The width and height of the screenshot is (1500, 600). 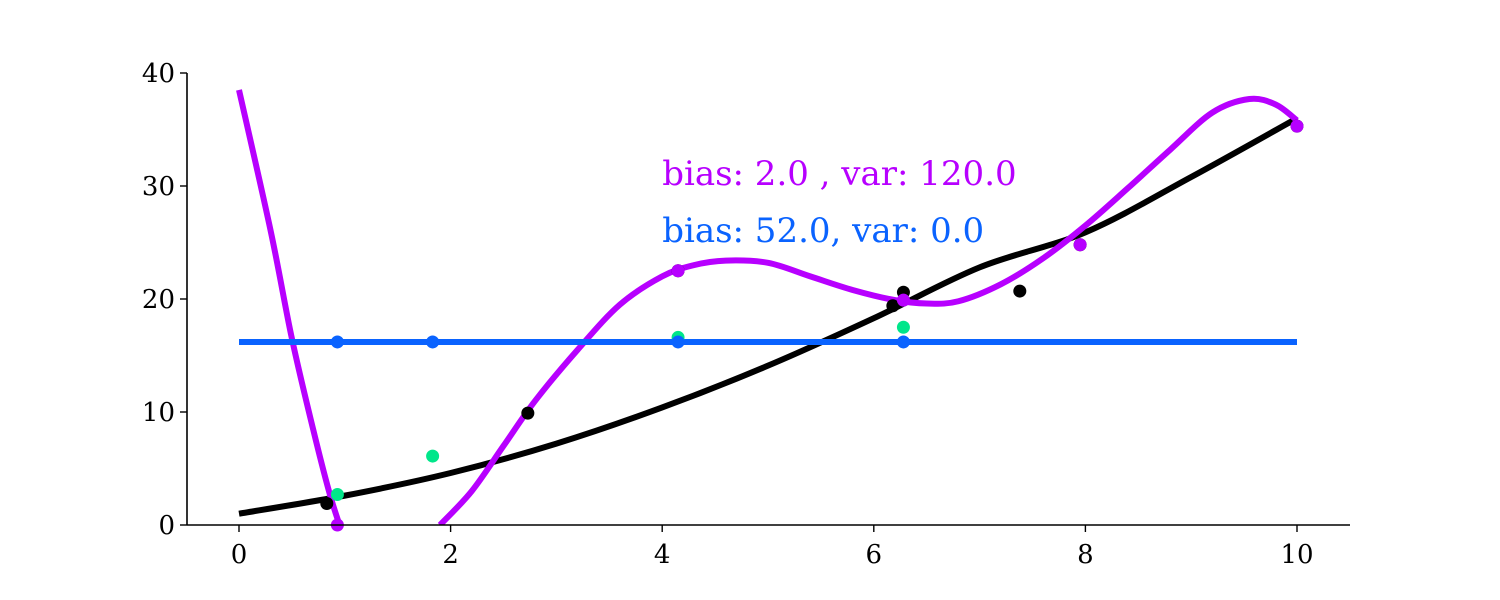 What do you see at coordinates (1296, 555) in the screenshot?
I see `x-tick-label: 10` at bounding box center [1296, 555].